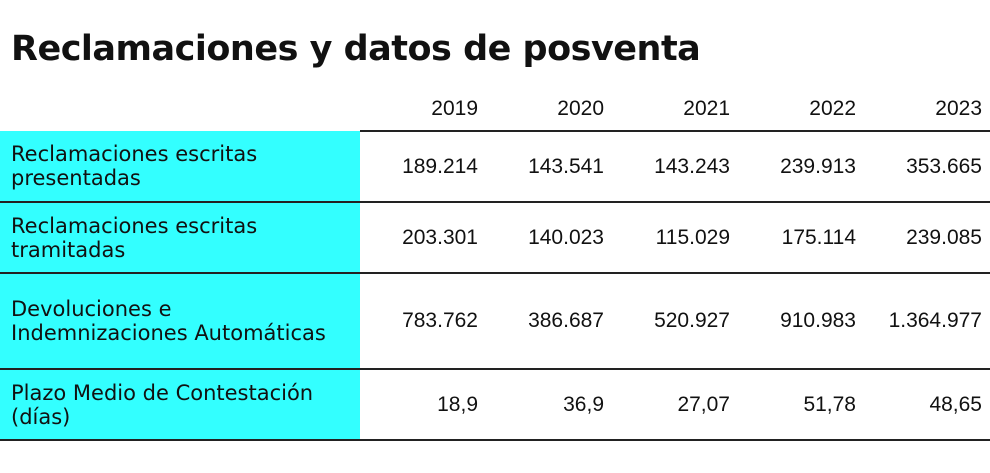 Image resolution: width=990 pixels, height=473 pixels. Describe the element at coordinates (549, 110) in the screenshot. I see `column-header-2020: 2020` at that location.